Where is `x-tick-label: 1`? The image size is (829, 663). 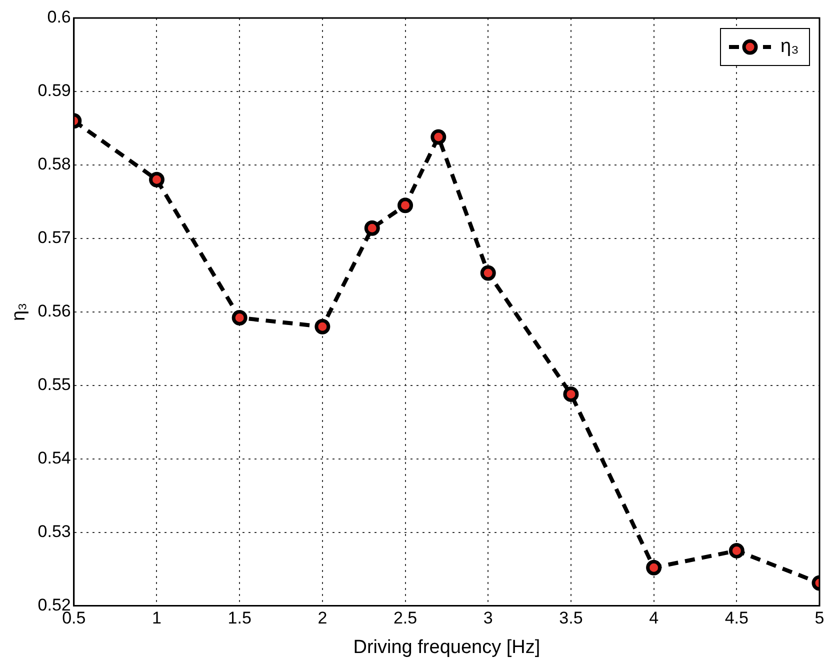 x-tick-label: 1 is located at coordinates (157, 618).